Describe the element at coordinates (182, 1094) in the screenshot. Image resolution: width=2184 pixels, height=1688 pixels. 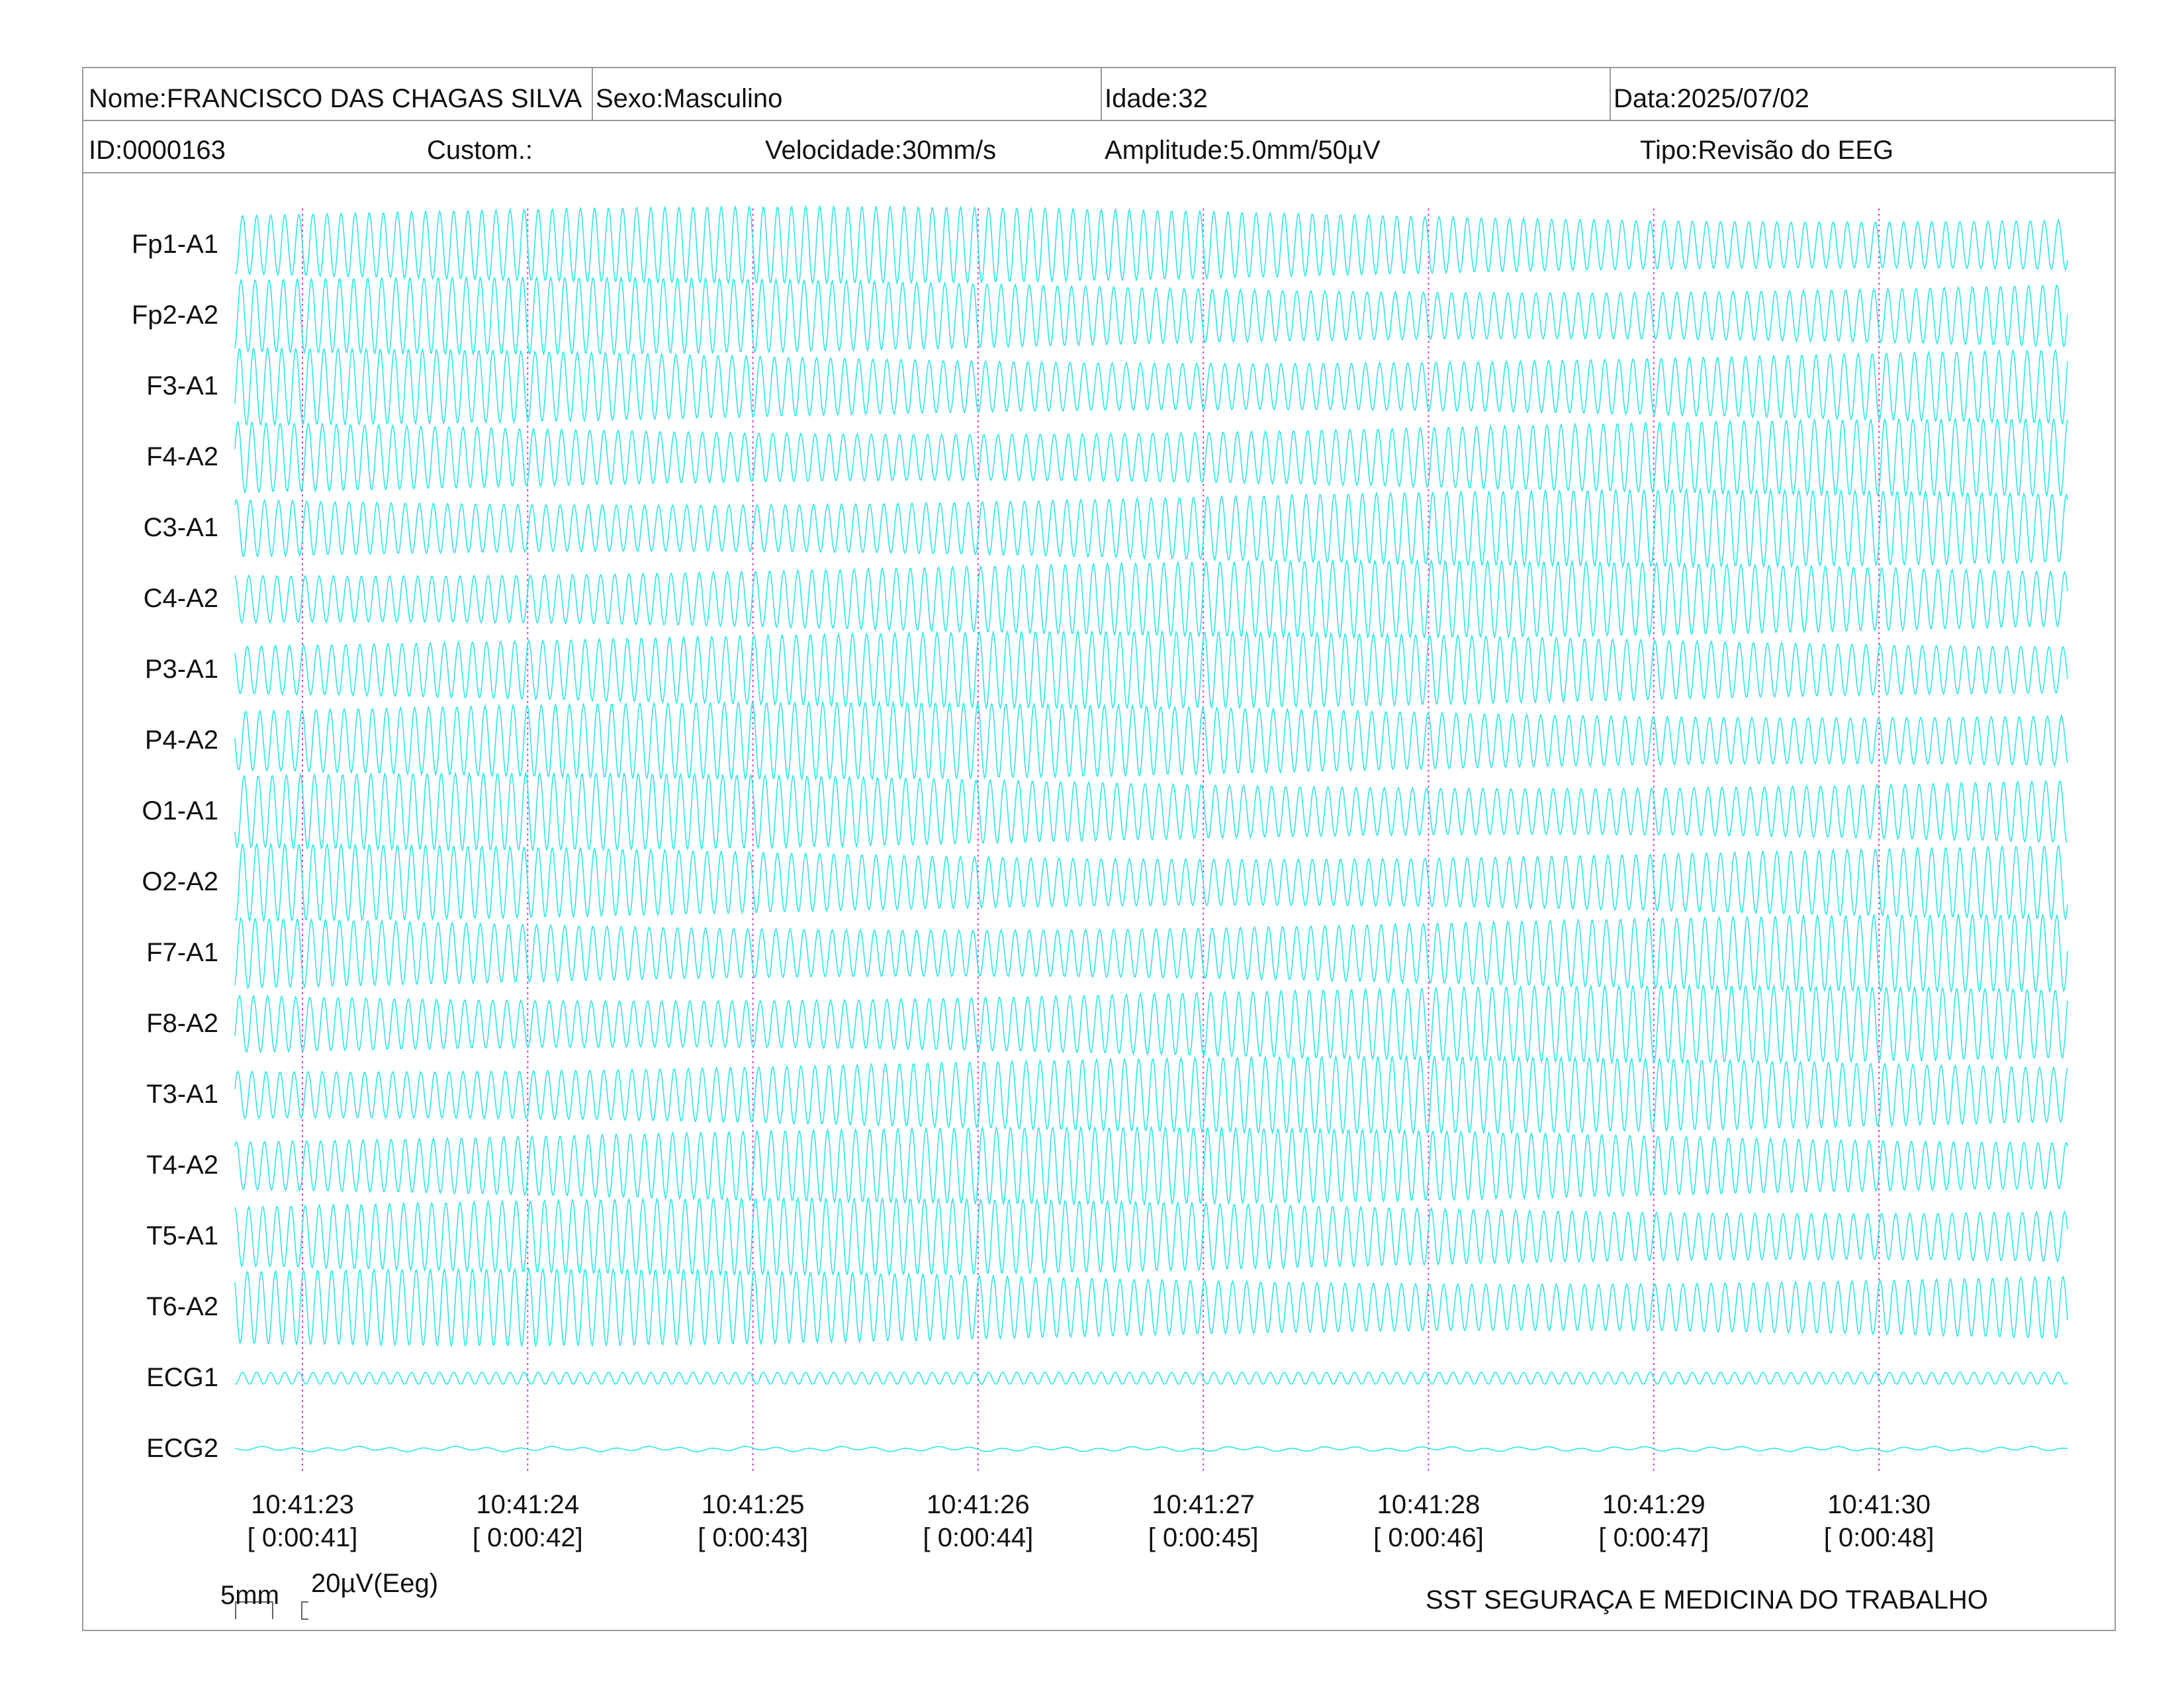
I see `channel-label: T3-A1` at that location.